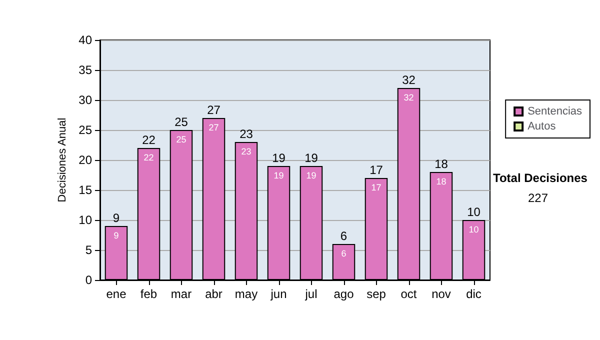 The image size is (600, 340). What do you see at coordinates (473, 229) in the screenshot?
I see `data-label: 10` at bounding box center [473, 229].